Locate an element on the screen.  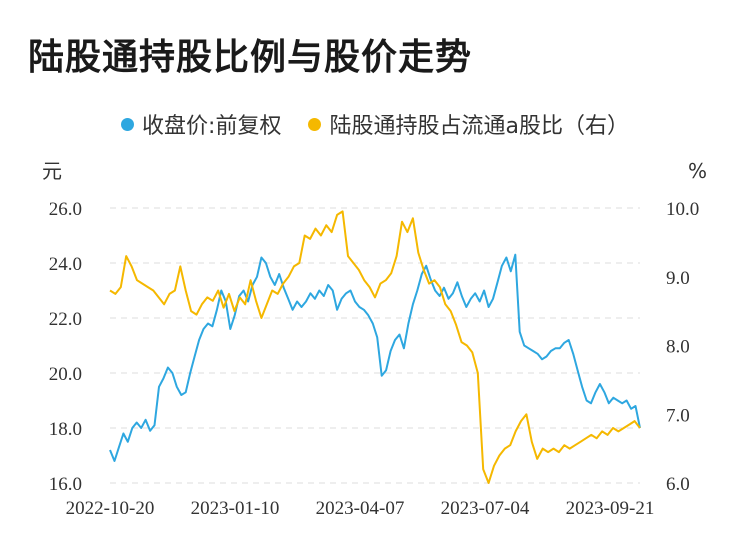
left-axis-unit: 元 is located at coordinates (52, 171).